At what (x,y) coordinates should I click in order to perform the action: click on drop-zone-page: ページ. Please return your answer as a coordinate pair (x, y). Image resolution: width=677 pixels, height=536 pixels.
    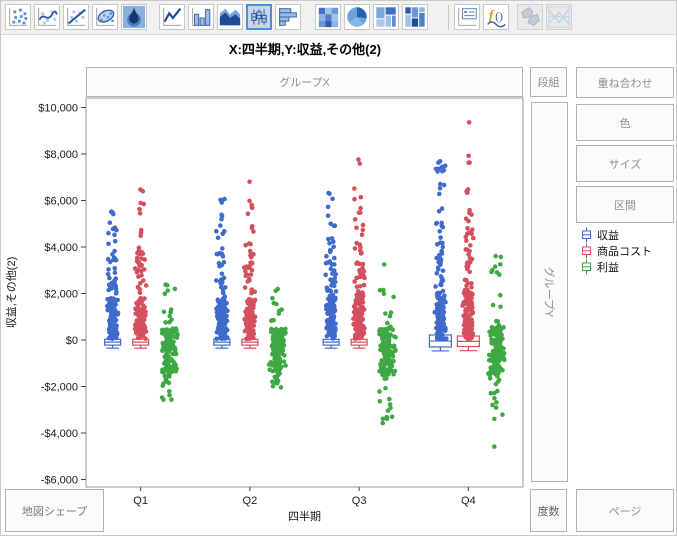
    Looking at the image, I should click on (625, 510).